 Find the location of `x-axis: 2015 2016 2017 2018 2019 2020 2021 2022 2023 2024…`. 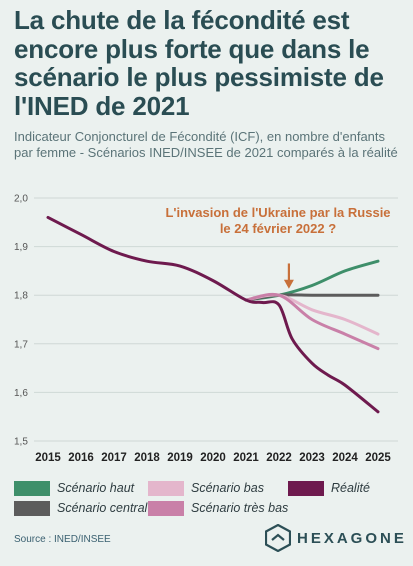

x-axis: 2015 2016 2017 2018 2019 2020 2021 2022 2023 2024… is located at coordinates (213, 458).